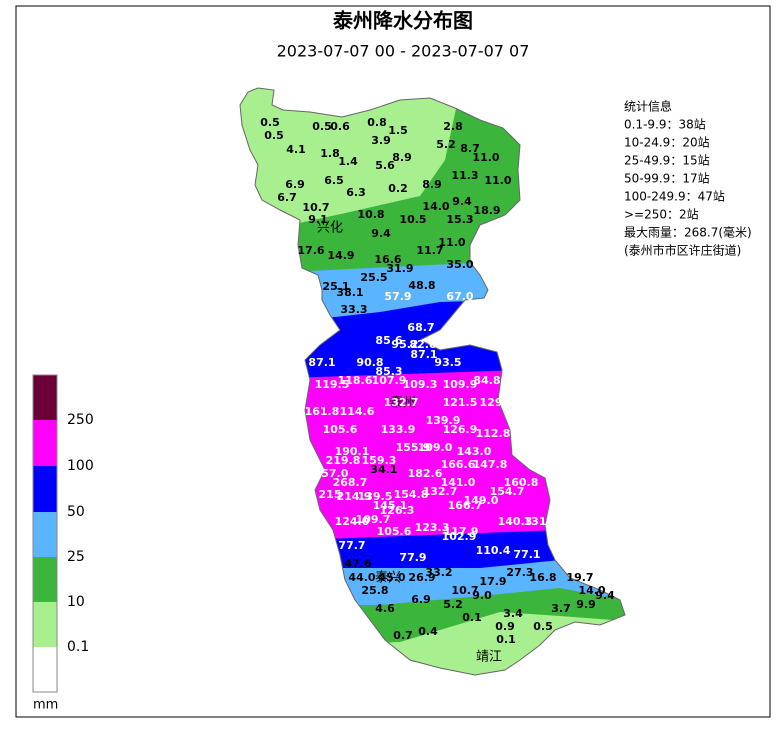  I want to click on zone-magenta, so click(425, 457).